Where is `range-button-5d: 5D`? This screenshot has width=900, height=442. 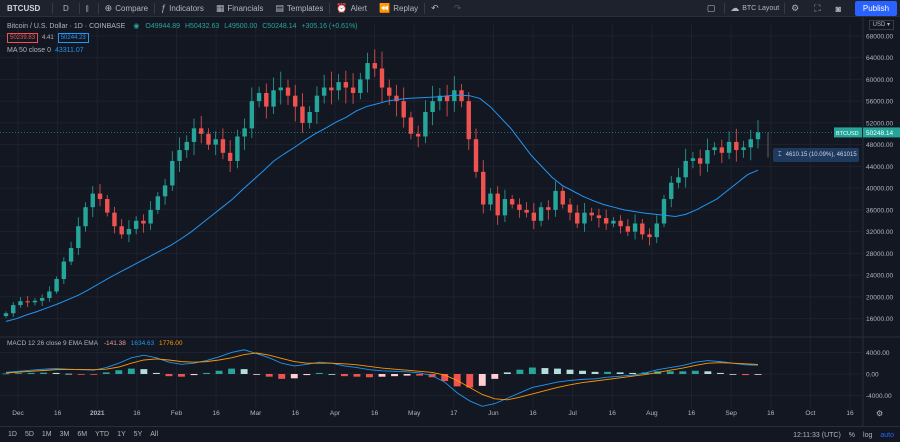 range-button-5d: 5D is located at coordinates (29, 434).